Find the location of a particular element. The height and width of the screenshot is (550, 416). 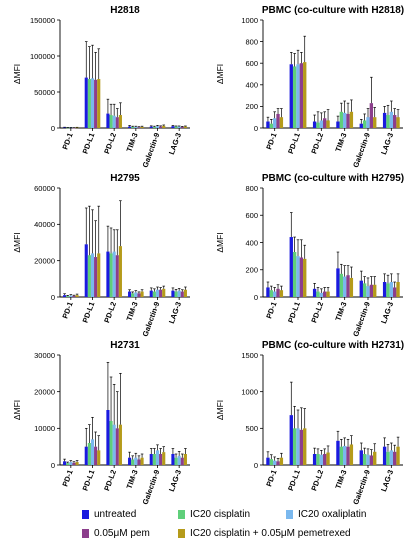

panel-title: H2731 is located at coordinates (125, 345).